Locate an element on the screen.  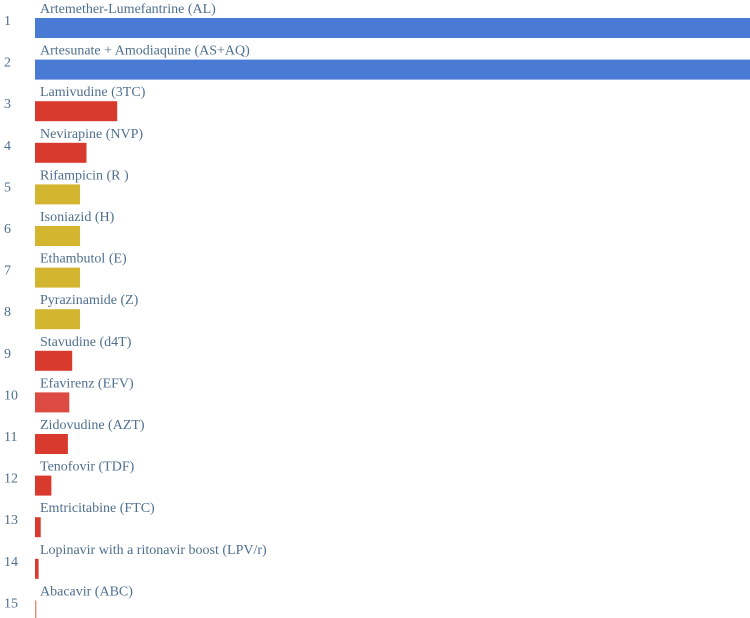
category-label: Lopinavir with a ritonavir boost (LPV/r) is located at coordinates (153, 550).